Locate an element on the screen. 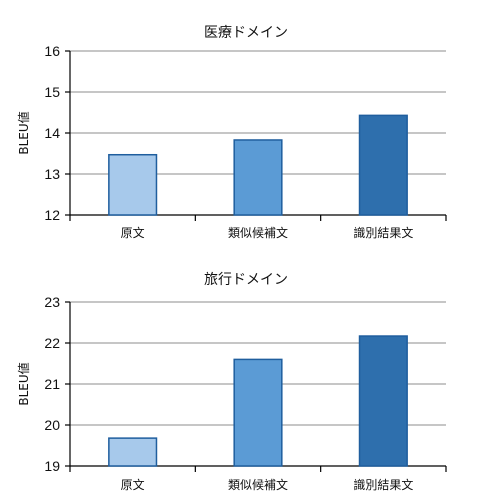 Image resolution: width=478 pixels, height=504 pixels. y-tick-label: 14 is located at coordinates (52, 133).